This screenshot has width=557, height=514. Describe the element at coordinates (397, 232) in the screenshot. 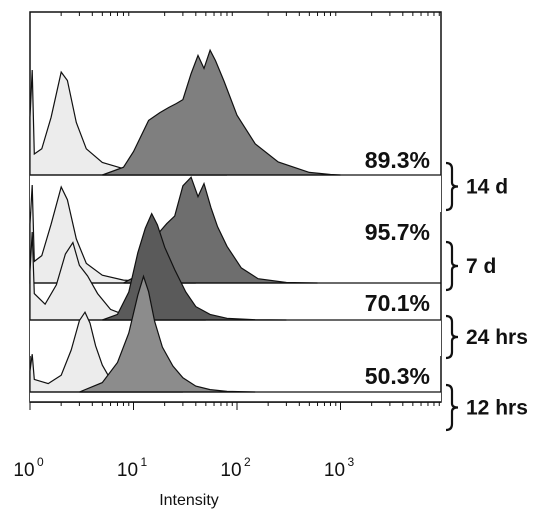

I see `percent-label-1: 95.7%` at that location.